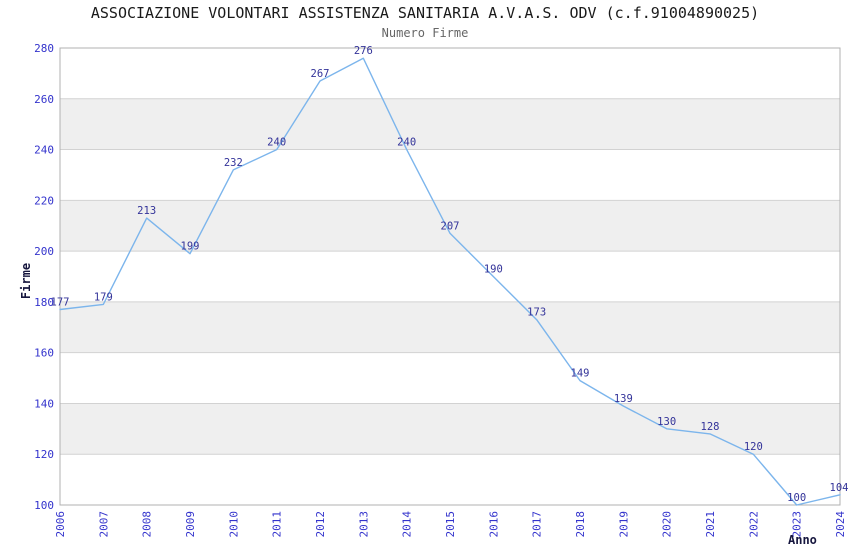  What do you see at coordinates (44, 99) in the screenshot?
I see `y-tick-label: 260` at bounding box center [44, 99].